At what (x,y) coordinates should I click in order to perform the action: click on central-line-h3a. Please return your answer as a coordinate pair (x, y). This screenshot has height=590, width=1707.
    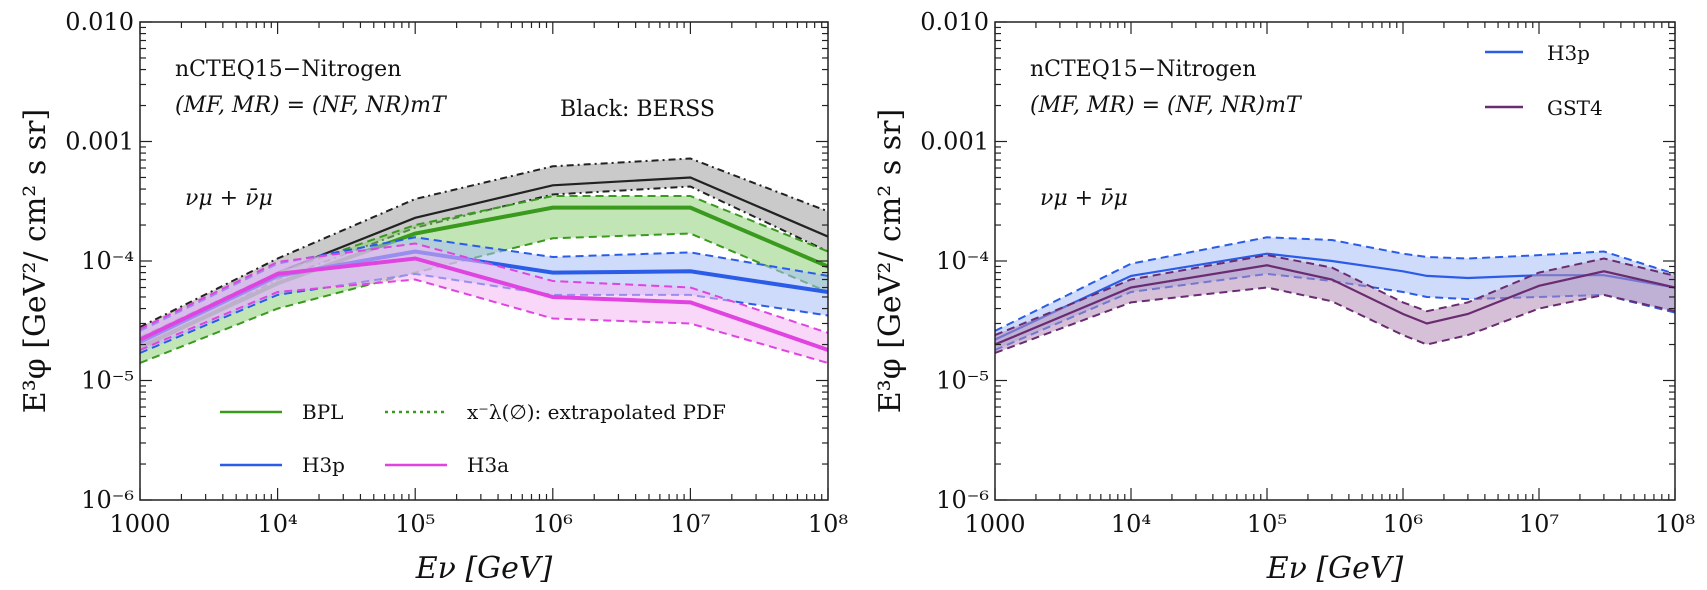
    Looking at the image, I should click on (484, 304).